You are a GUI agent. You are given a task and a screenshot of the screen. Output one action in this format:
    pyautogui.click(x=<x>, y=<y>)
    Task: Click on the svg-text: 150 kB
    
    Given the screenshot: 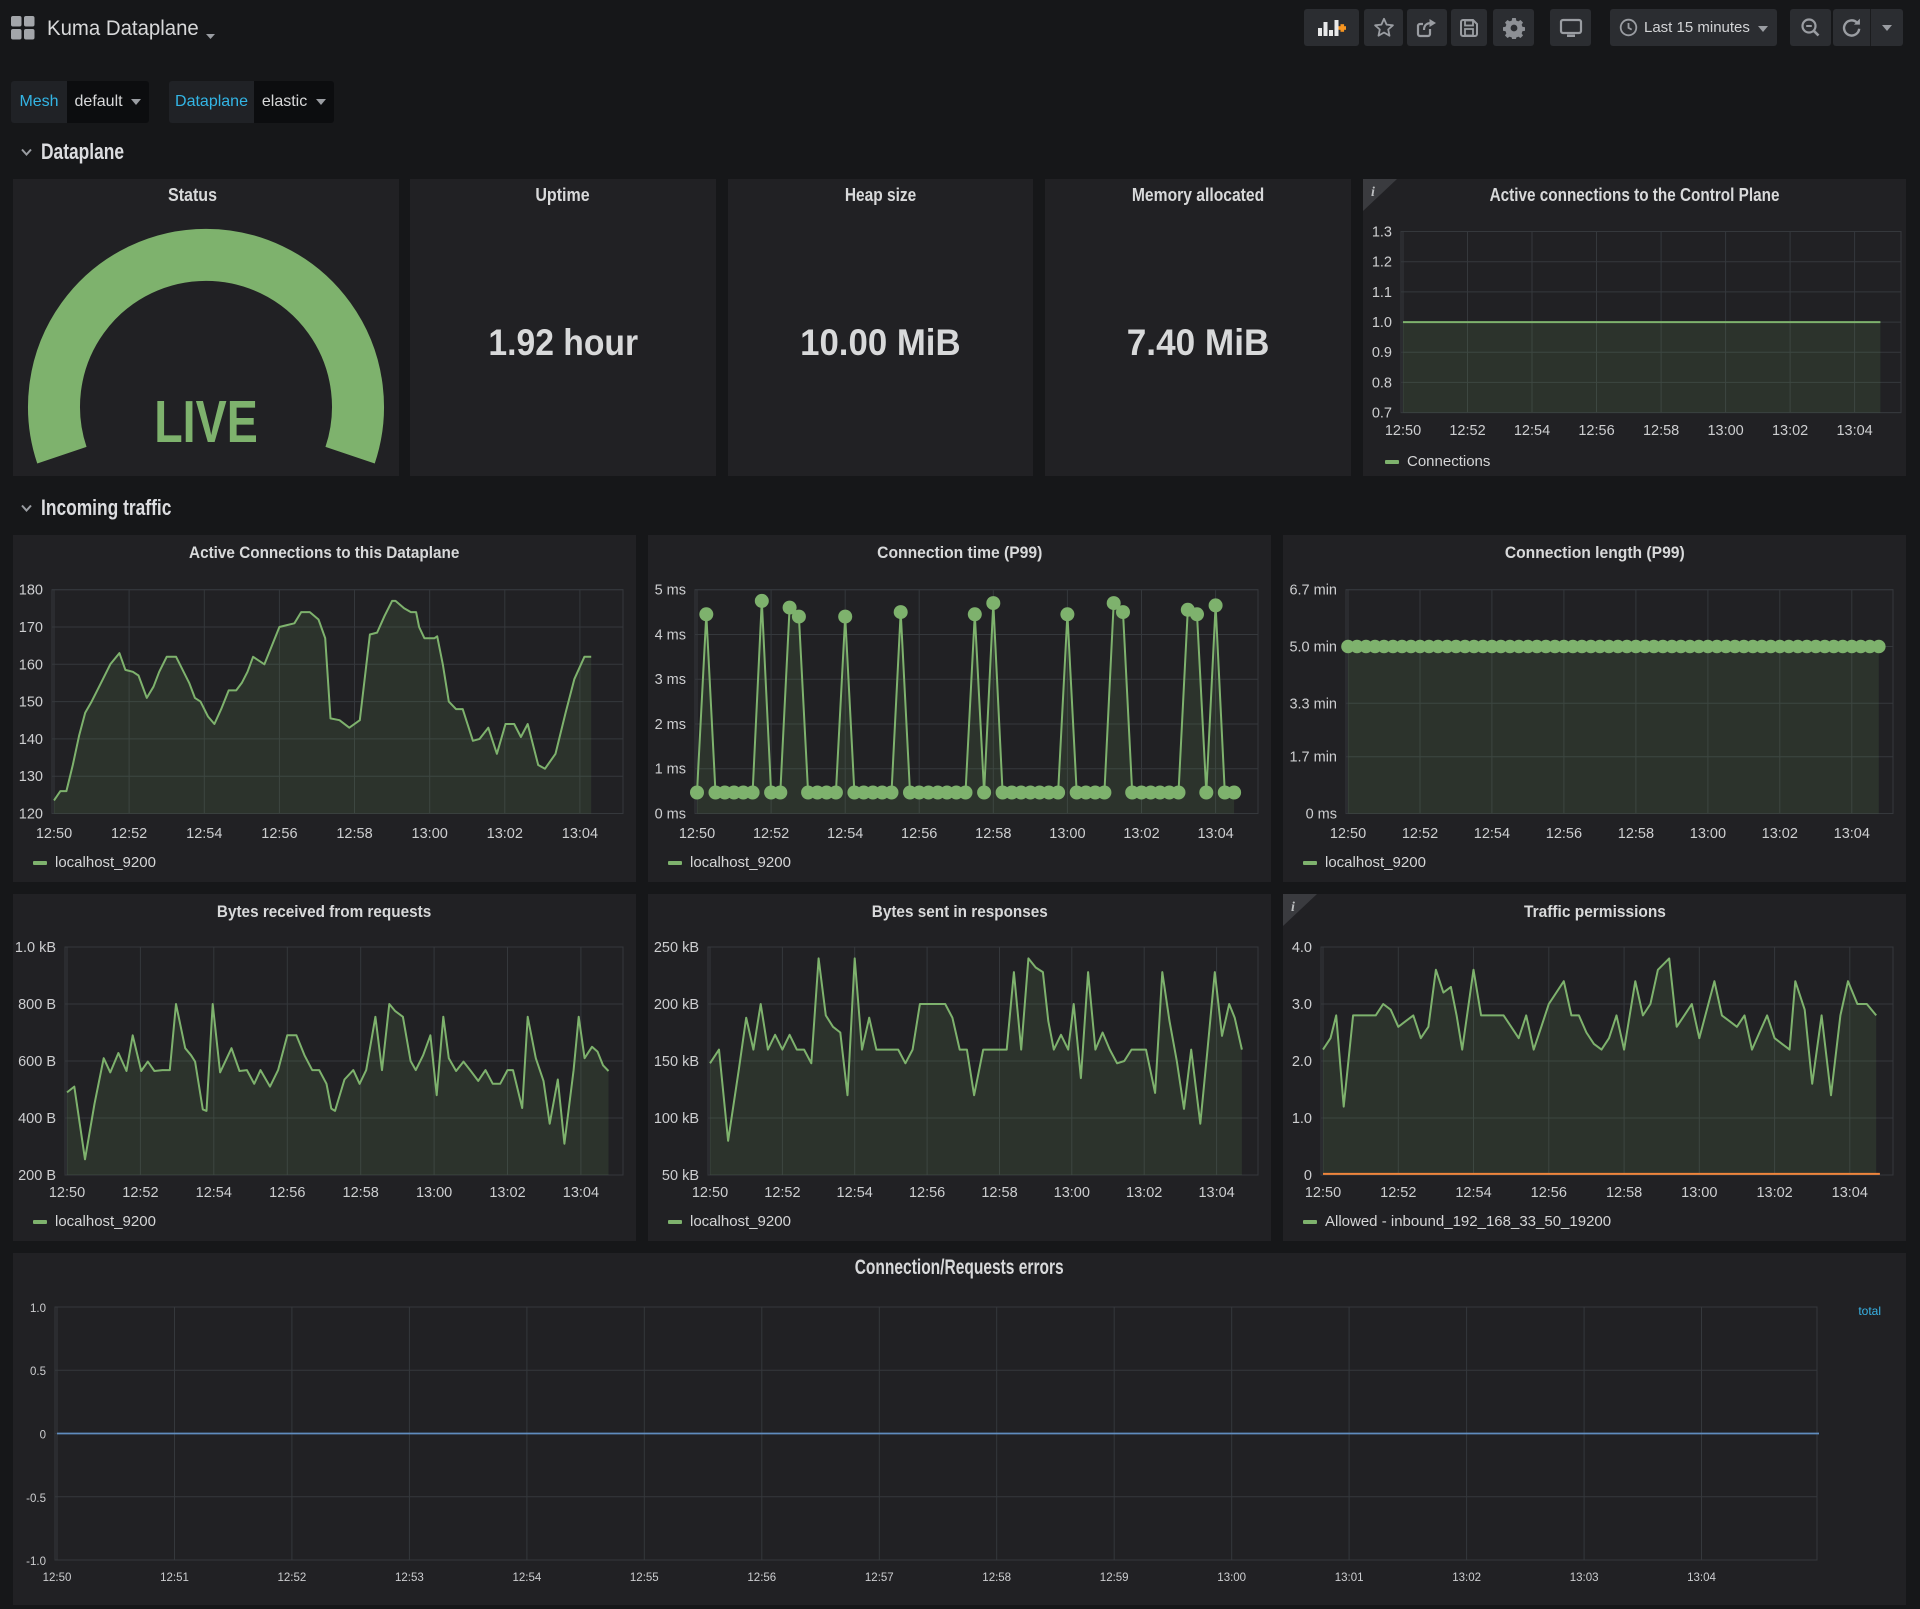 What is the action you would take?
    pyautogui.click(x=676, y=1062)
    